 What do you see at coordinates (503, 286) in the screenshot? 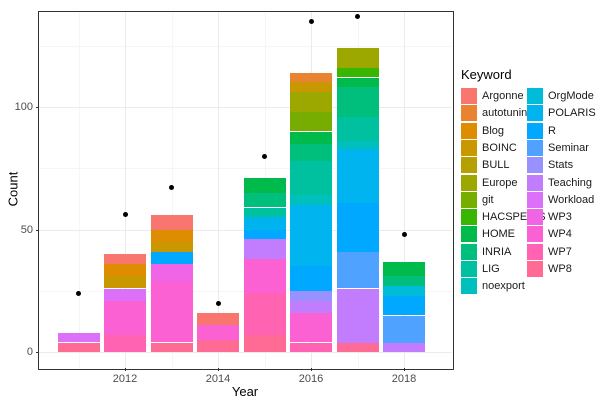
I see `legend-label: noexport` at bounding box center [503, 286].